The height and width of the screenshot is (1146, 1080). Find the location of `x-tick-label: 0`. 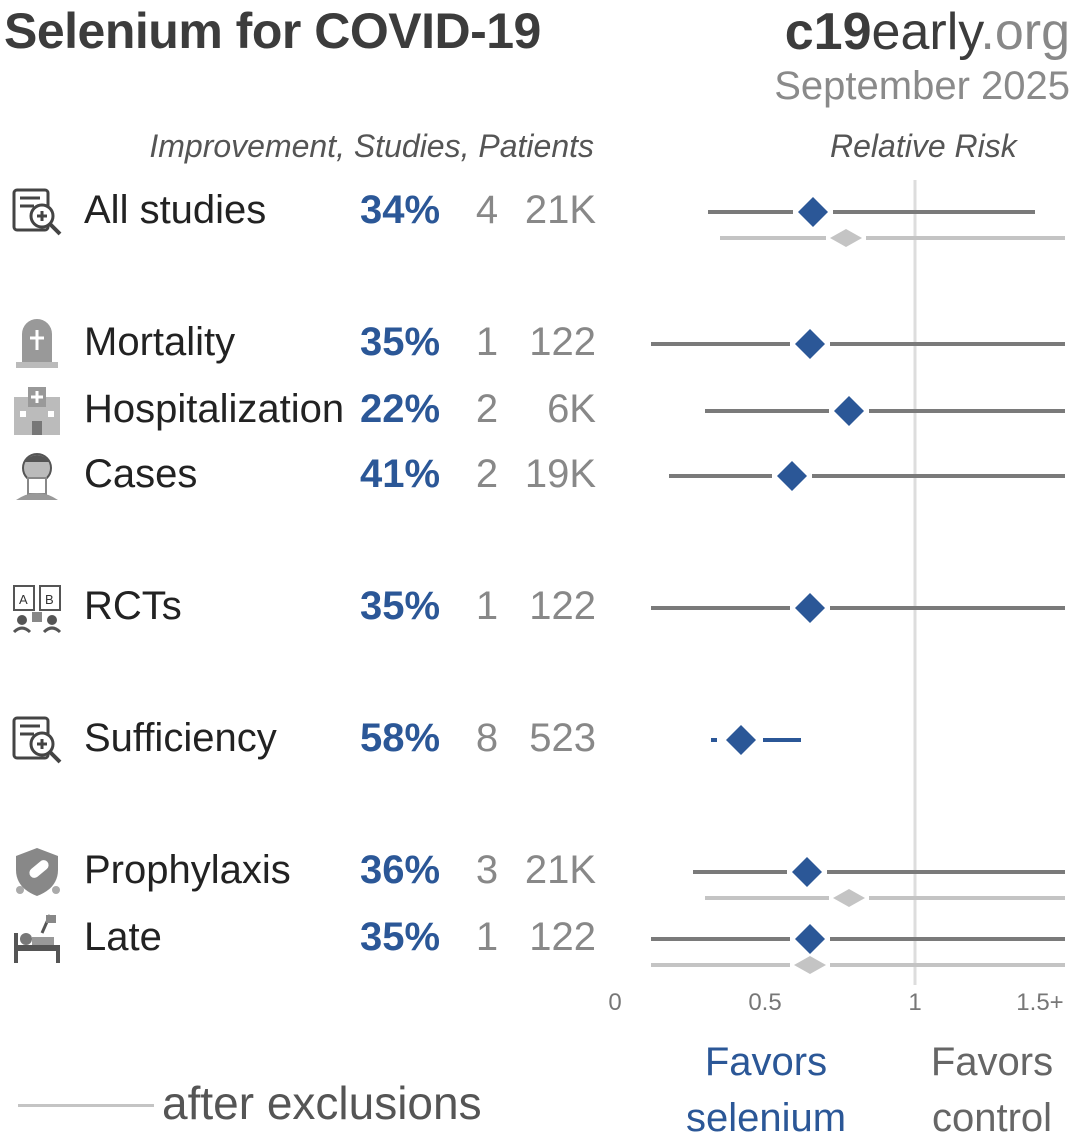

x-tick-label: 0 is located at coordinates (614, 1002).